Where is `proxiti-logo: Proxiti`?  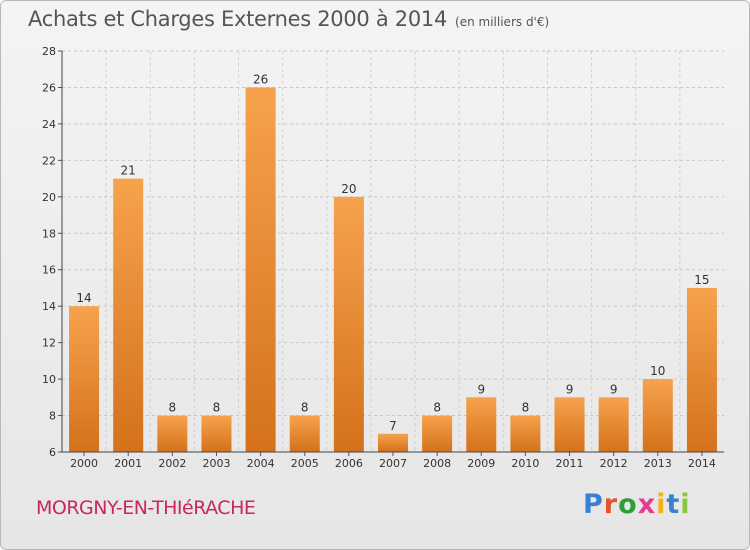 proxiti-logo: Proxiti is located at coordinates (637, 504).